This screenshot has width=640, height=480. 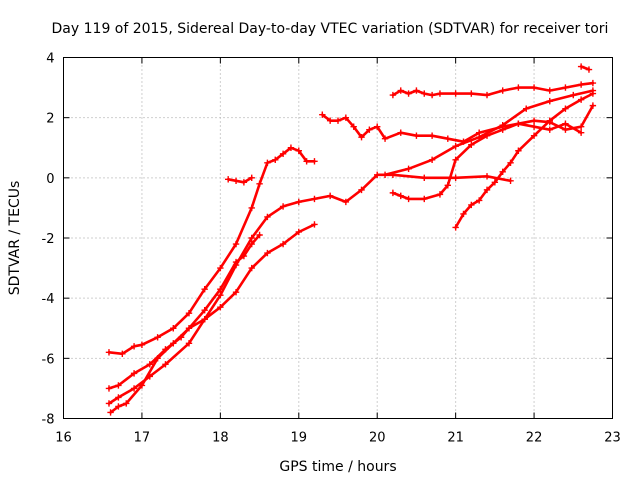 I want to click on series-track-i, so click(x=489, y=133).